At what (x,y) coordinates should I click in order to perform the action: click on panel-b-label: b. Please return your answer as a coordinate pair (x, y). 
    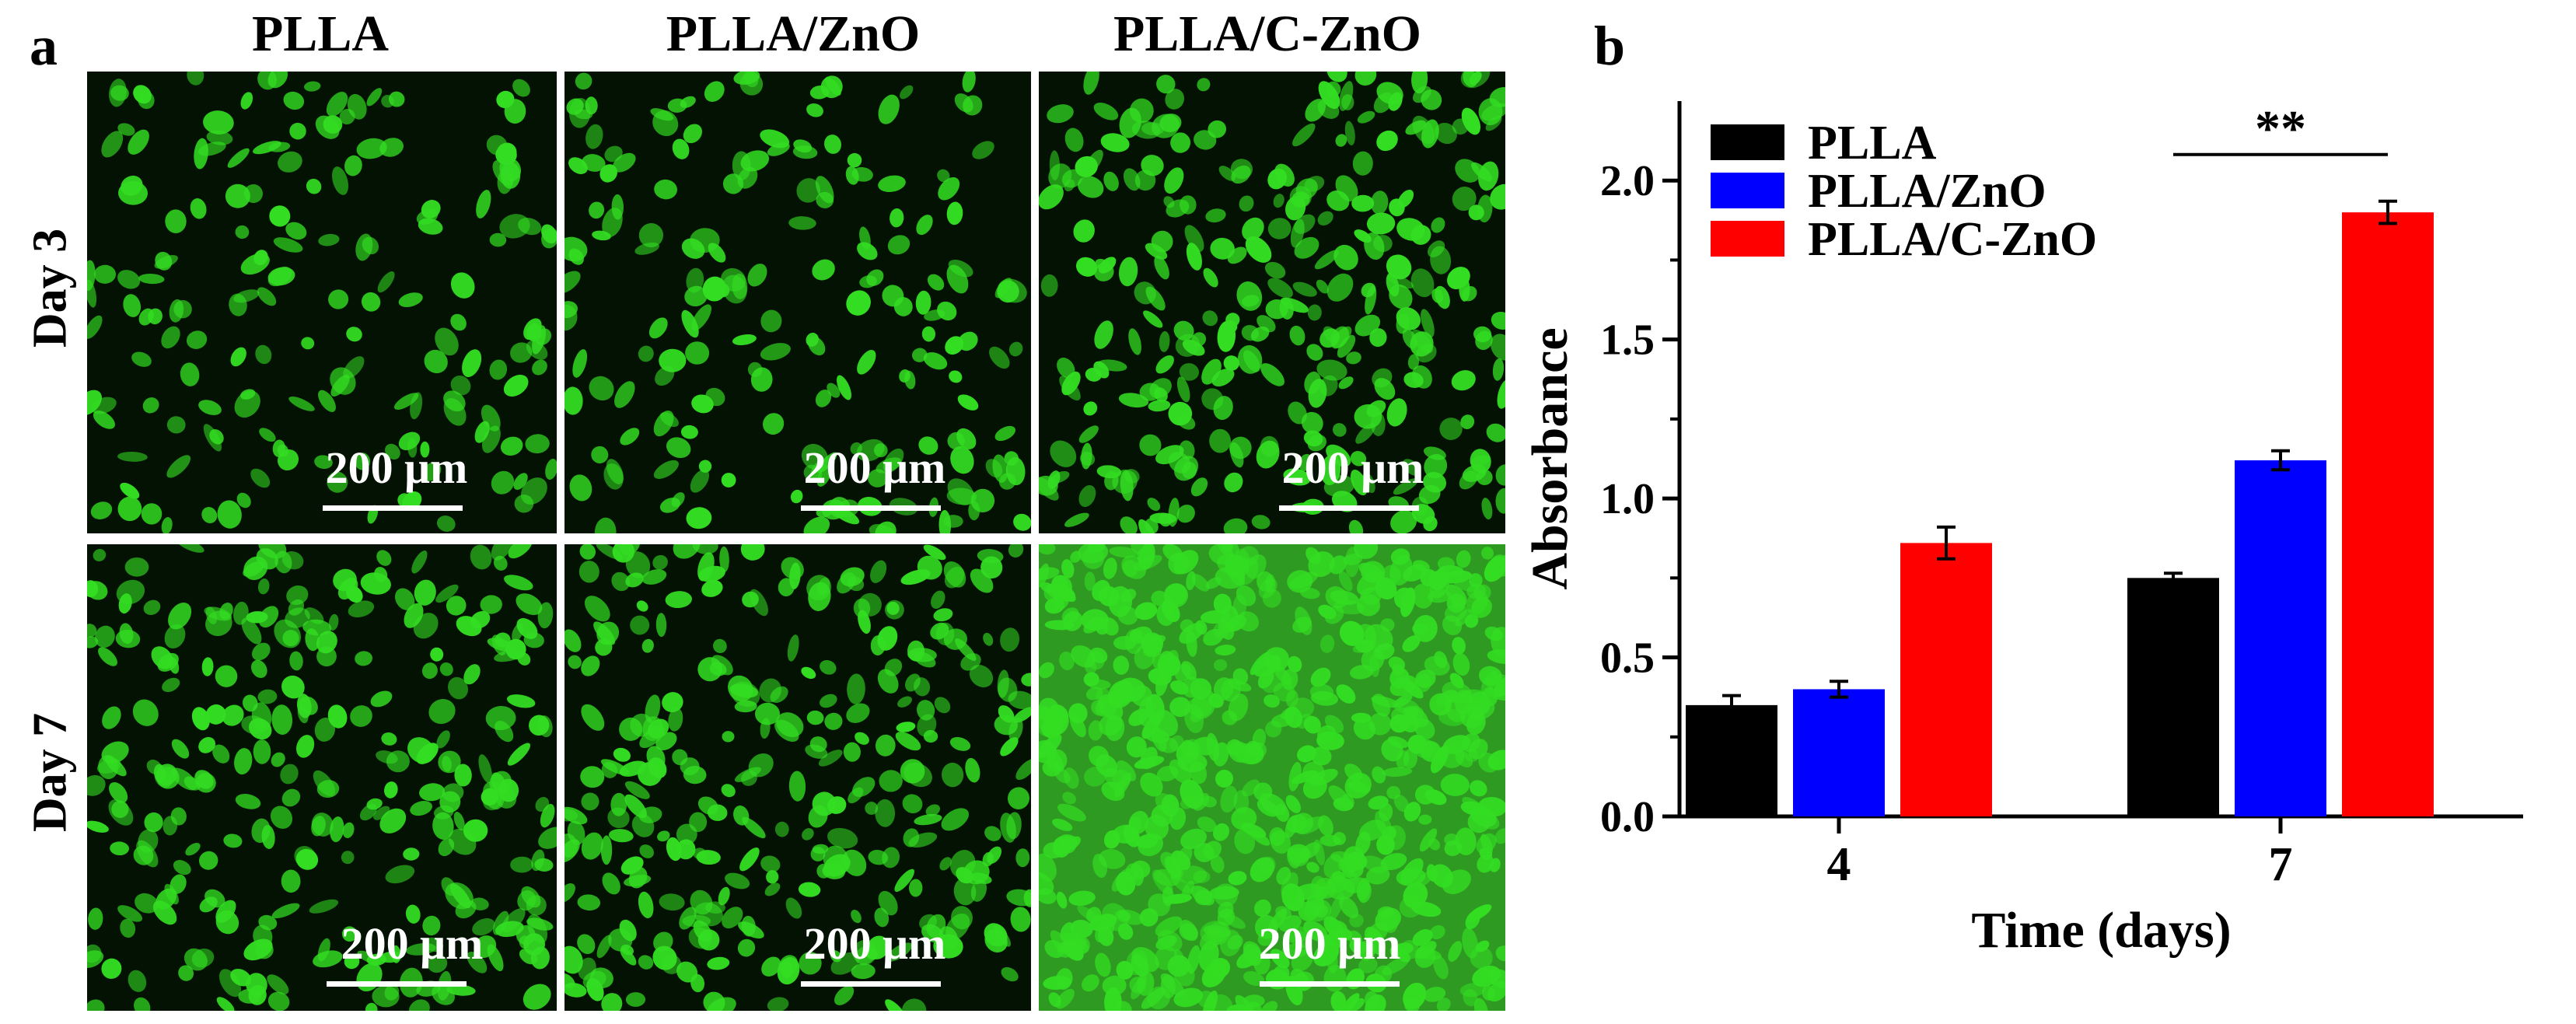
    Looking at the image, I should click on (1610, 46).